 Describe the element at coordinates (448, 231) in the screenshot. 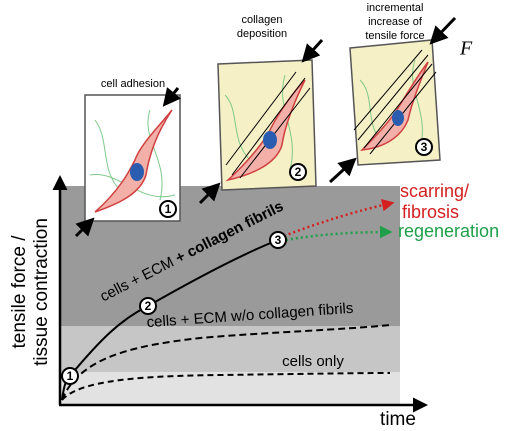

I see `outcome-label: regeneration` at that location.